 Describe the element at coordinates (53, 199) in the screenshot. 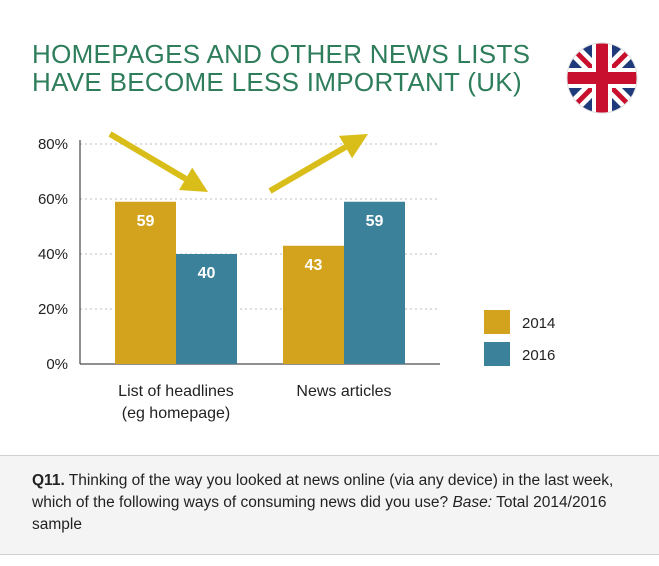

I see `y-tick-label-60: 60%` at that location.